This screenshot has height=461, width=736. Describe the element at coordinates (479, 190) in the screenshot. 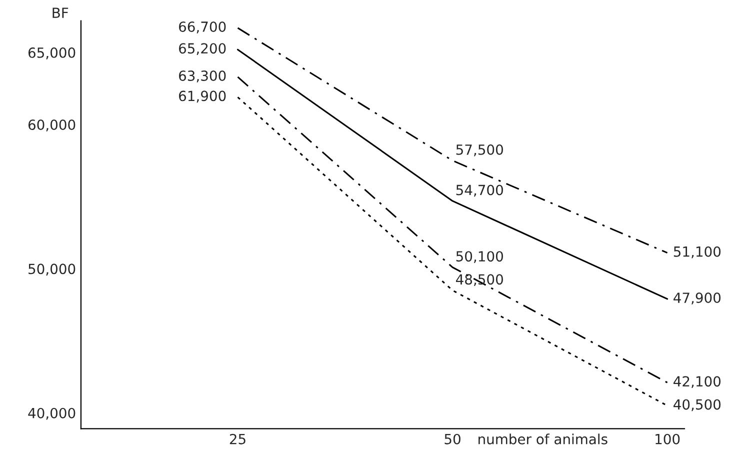

I see `data-label: 54,700` at that location.